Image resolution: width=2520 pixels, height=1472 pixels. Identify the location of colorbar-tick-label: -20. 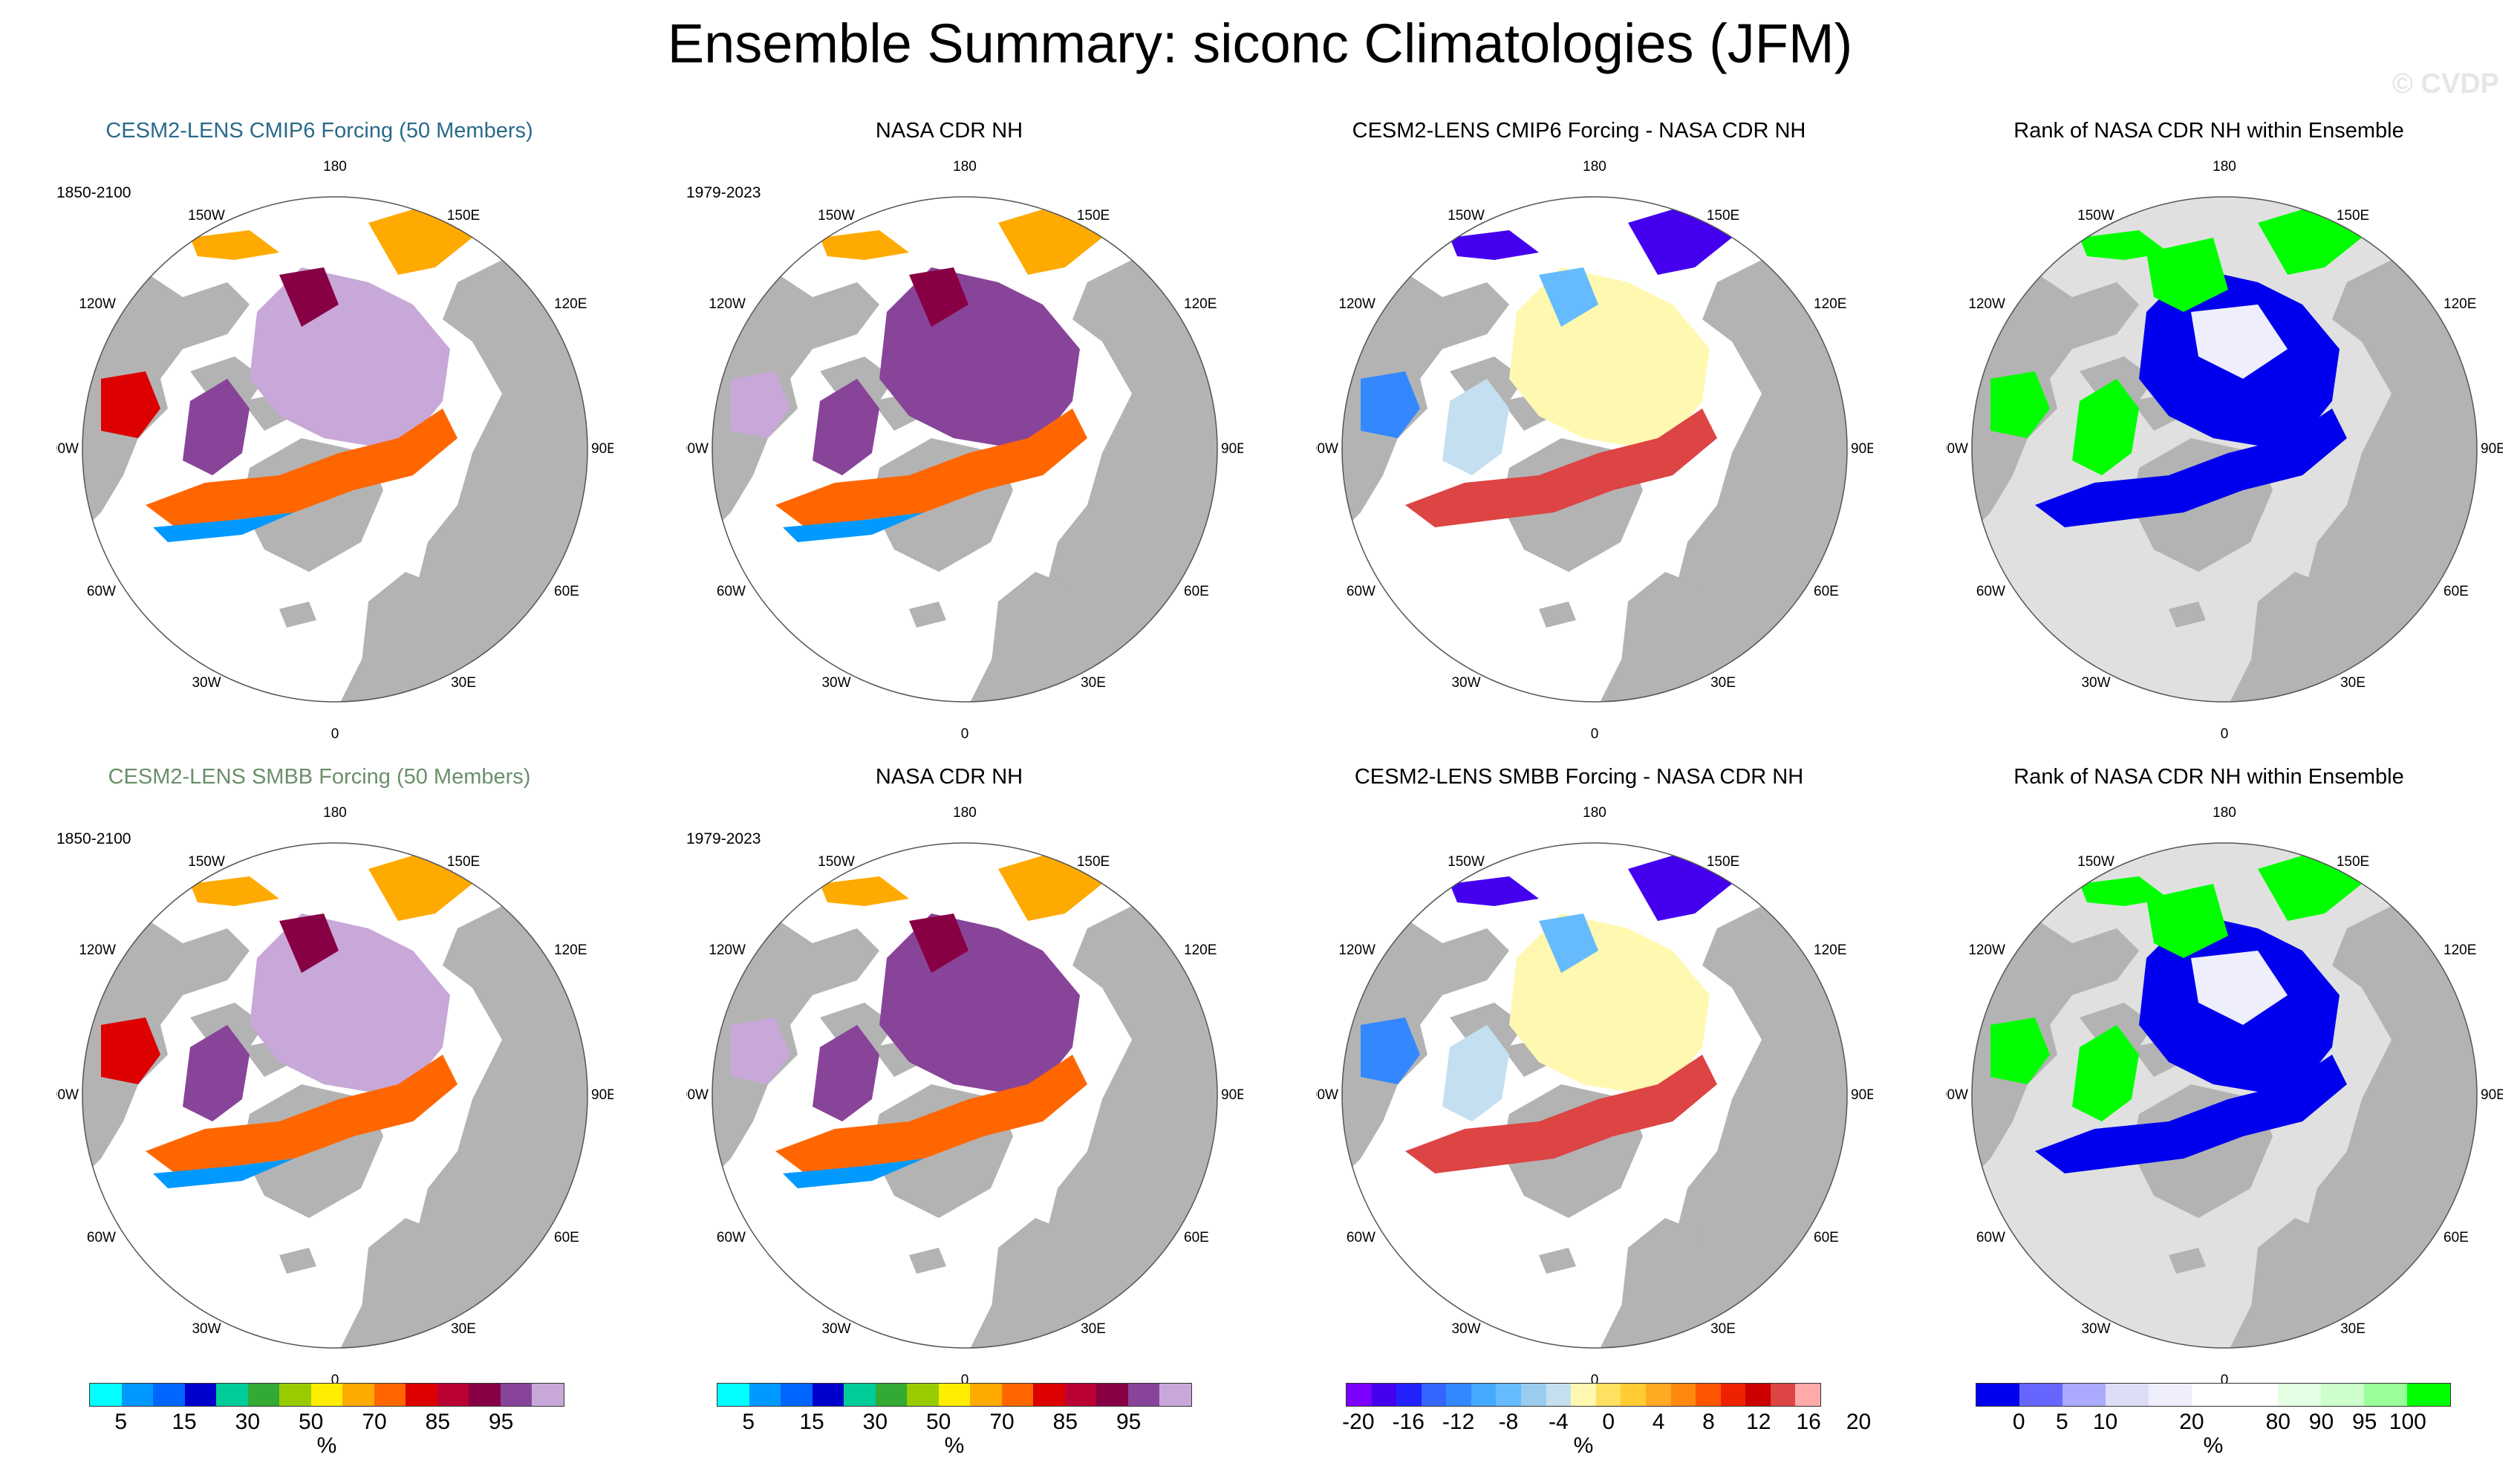
(1358, 1422).